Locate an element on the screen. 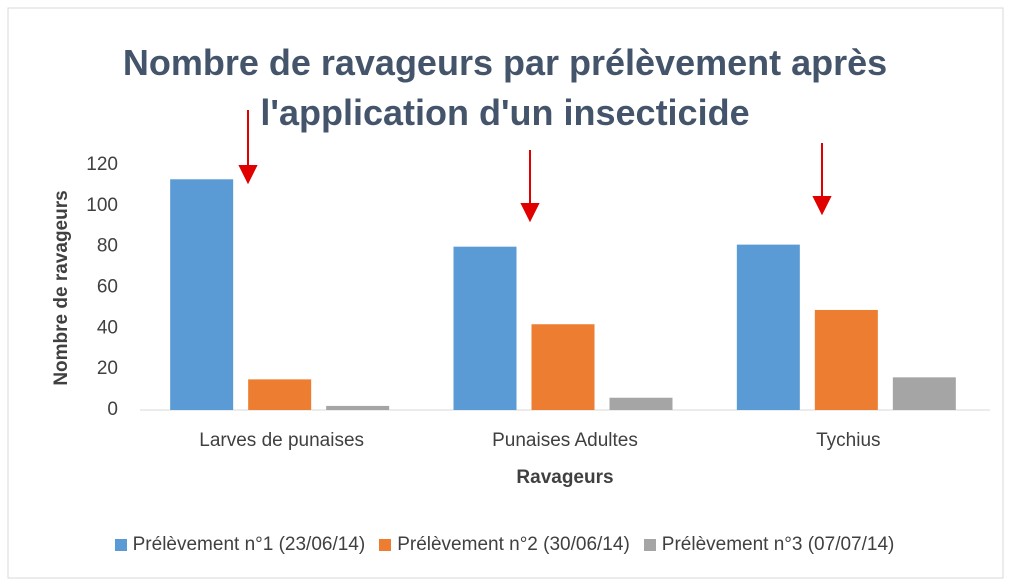  legend-item: Prélèvement n°1 (23/06/14) is located at coordinates (240, 545).